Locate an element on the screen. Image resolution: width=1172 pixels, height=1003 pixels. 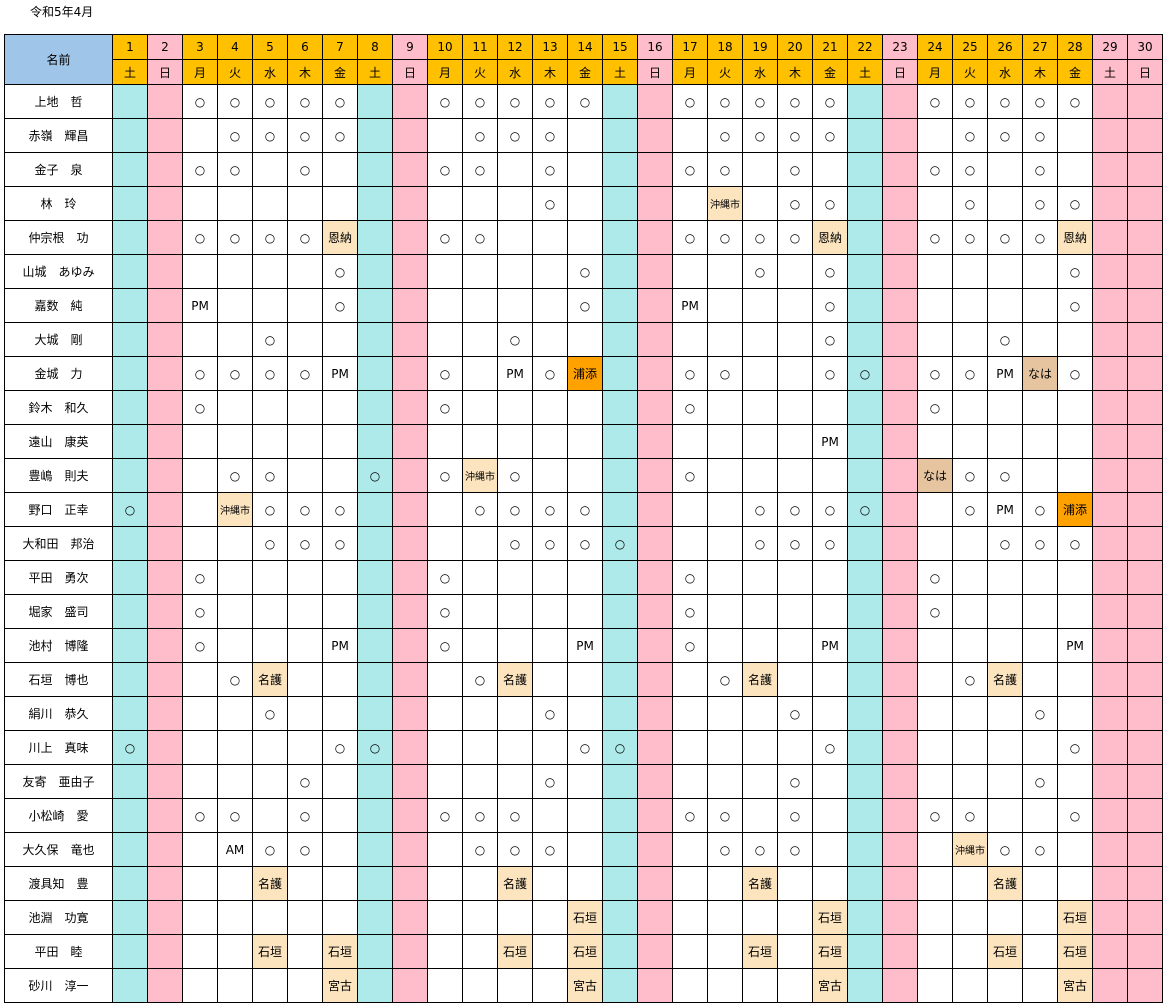
schedule-cell: なは is located at coordinates (1040, 373).